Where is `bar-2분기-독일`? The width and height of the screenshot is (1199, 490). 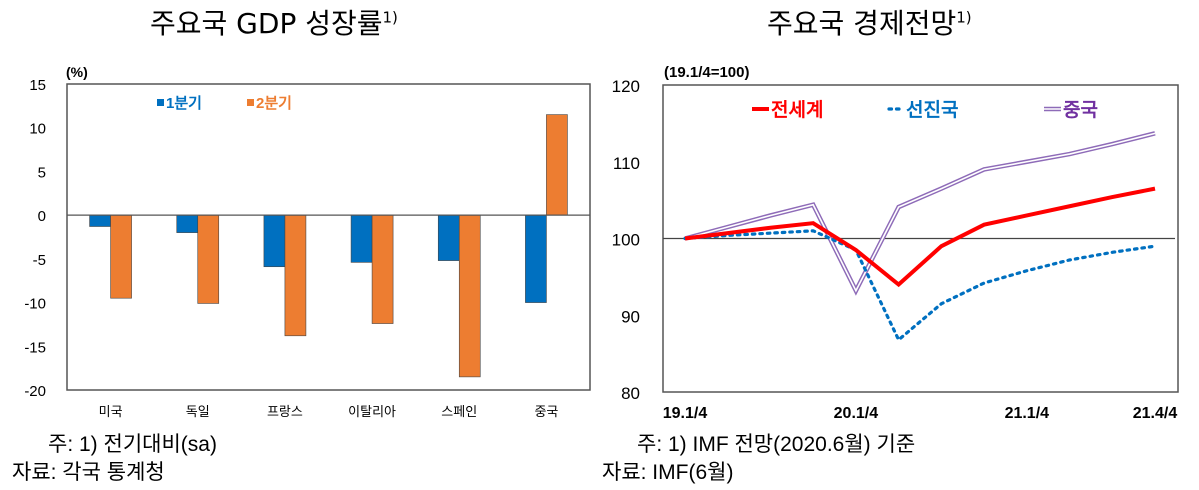 bar-2분기-독일 is located at coordinates (208, 259).